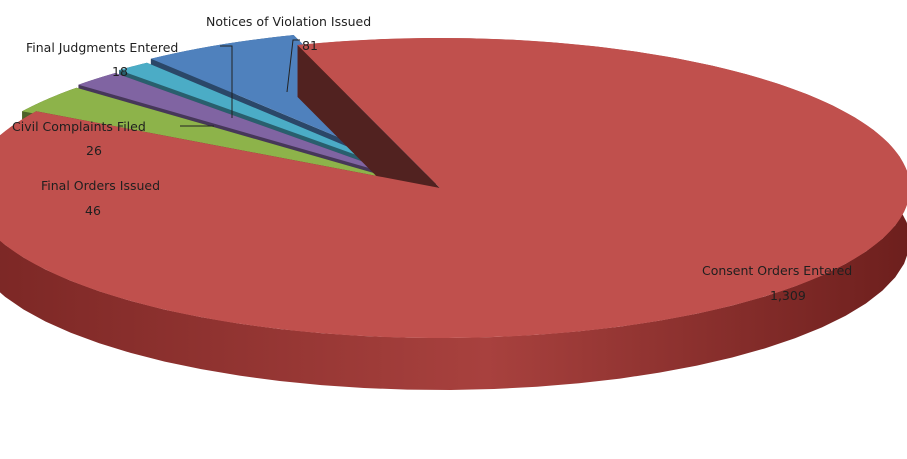  Describe the element at coordinates (788, 295) in the screenshot. I see `label-consent-orders-value: 1,309` at that location.